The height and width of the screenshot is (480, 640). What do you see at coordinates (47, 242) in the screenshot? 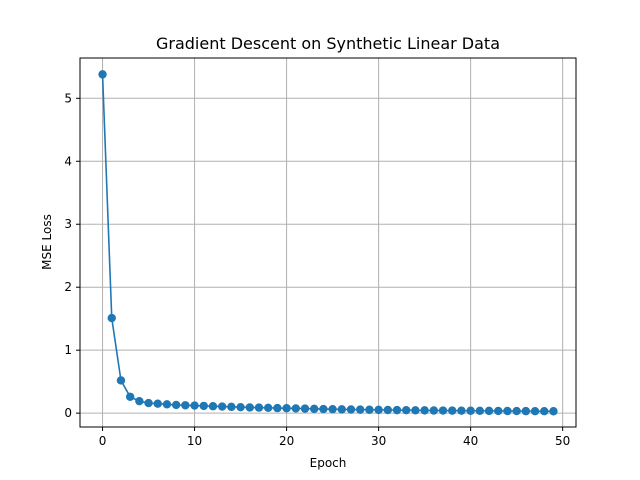
I see `y-axis-label: MSE Loss` at bounding box center [47, 242].